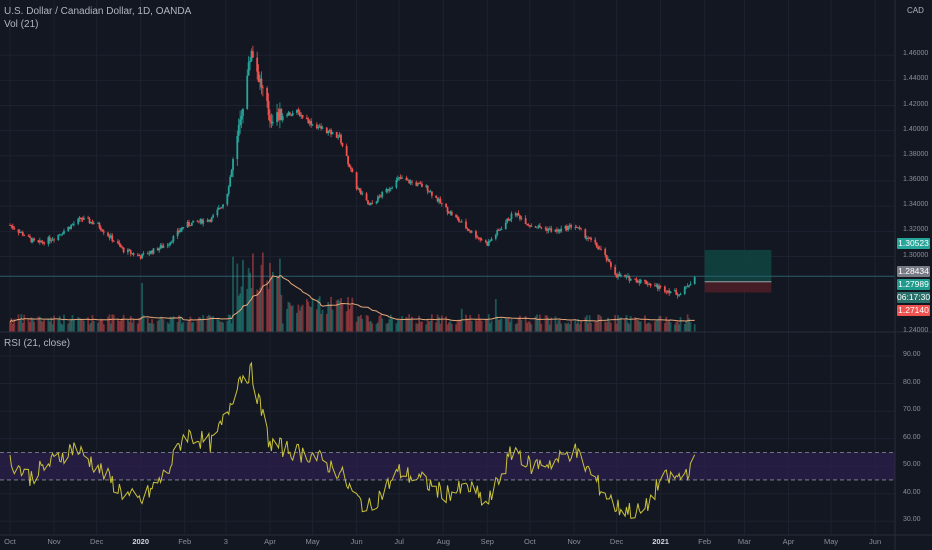 This screenshot has width=932, height=550. I want to click on rsi-indicator-label: RSI (21, close), so click(37, 343).